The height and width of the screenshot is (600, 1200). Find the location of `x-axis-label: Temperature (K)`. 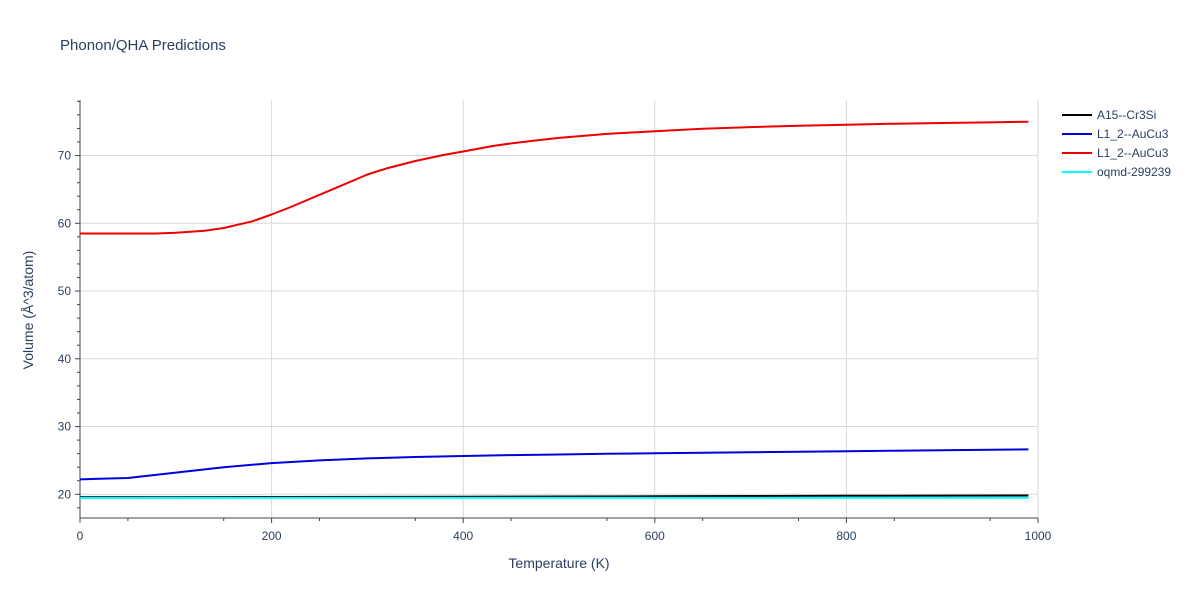

x-axis-label: Temperature (K) is located at coordinates (558, 563).